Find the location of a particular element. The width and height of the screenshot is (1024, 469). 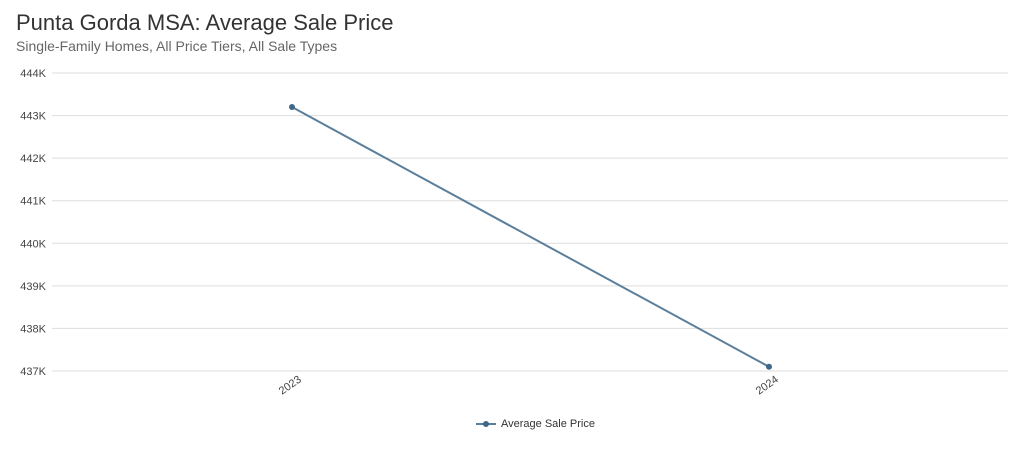

y-tick-label: 441K is located at coordinates (33, 202).